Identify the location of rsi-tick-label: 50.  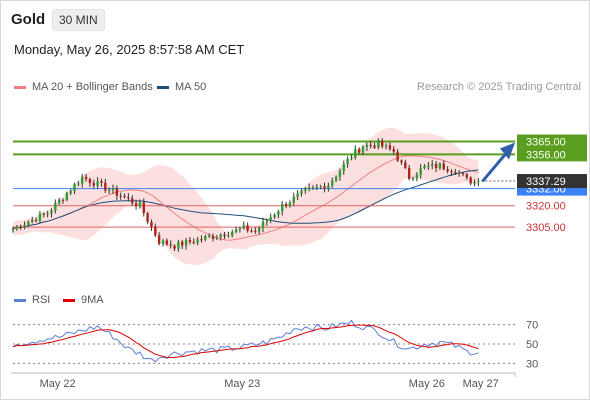
(532, 345).